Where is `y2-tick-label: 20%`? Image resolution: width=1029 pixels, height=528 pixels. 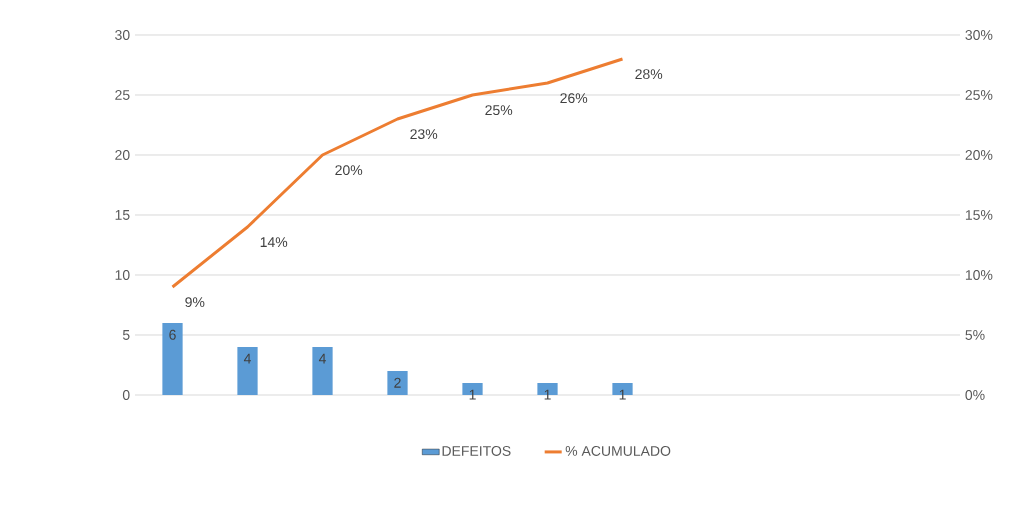
y2-tick-label: 20% is located at coordinates (979, 155).